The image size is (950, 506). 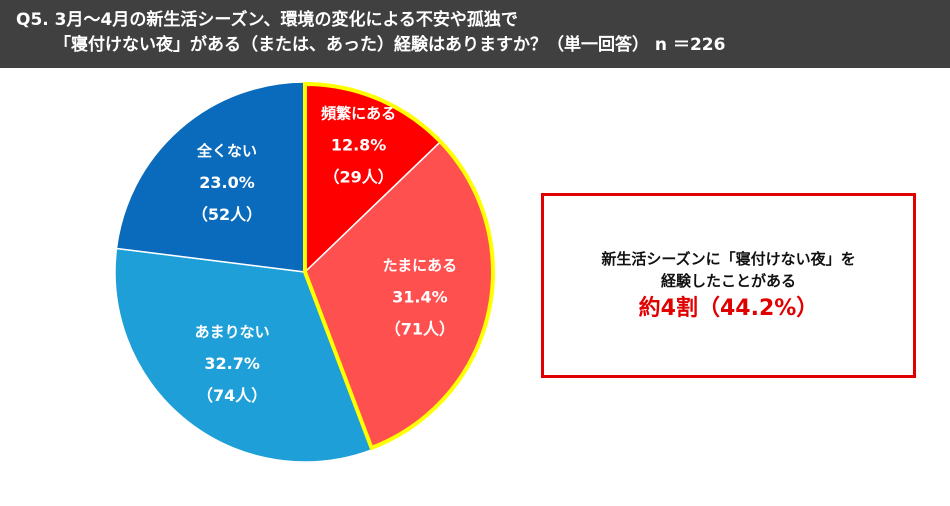 What do you see at coordinates (226, 151) in the screenshot?
I see `slice-label-4: 全くない` at bounding box center [226, 151].